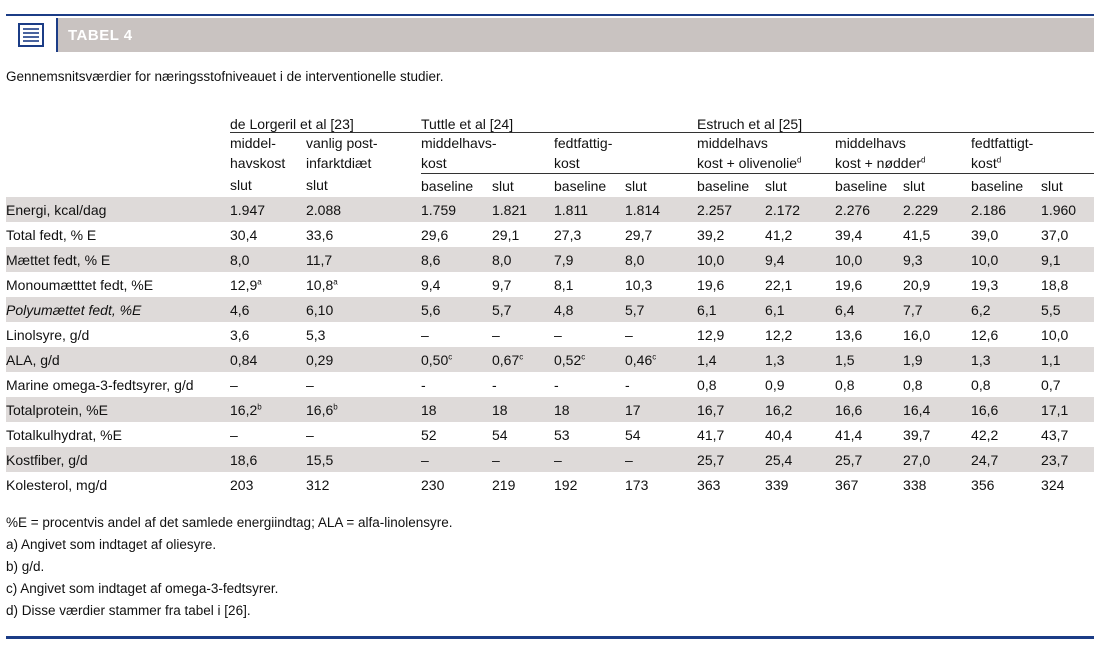 This screenshot has height=661, width=1100. What do you see at coordinates (1068, 309) in the screenshot?
I see `table-cell: 5,5` at bounding box center [1068, 309].